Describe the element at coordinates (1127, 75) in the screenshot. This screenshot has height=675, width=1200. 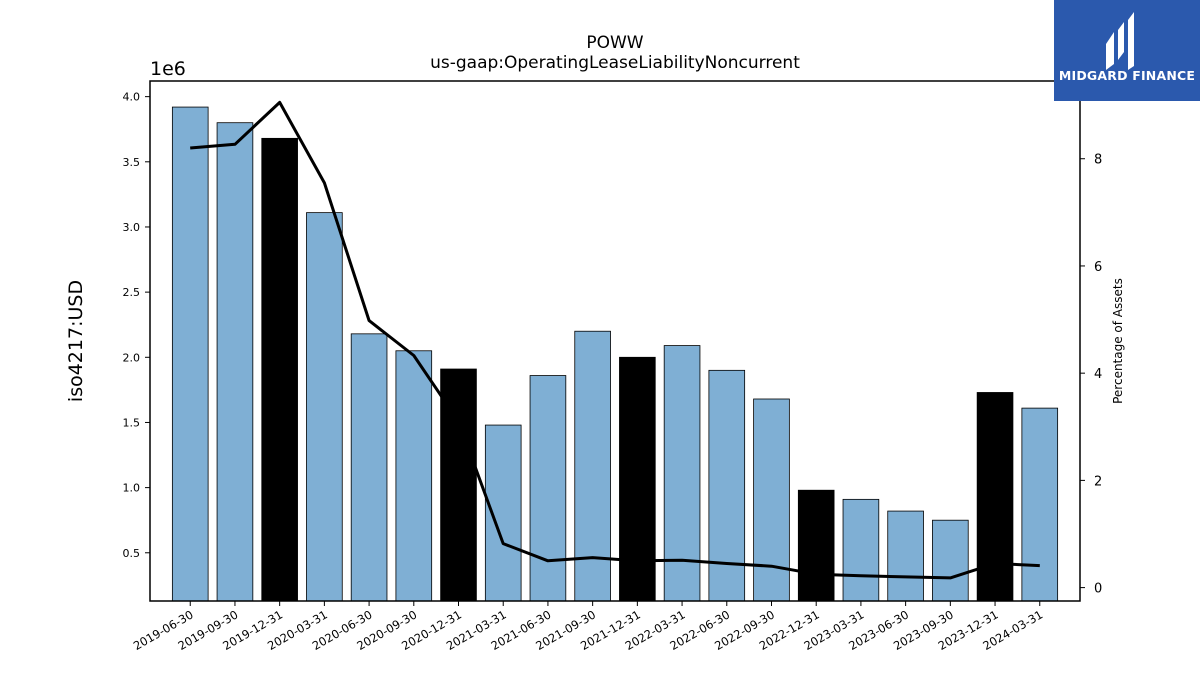
I see `logo-text: MIDGARD FINANCE` at that location.